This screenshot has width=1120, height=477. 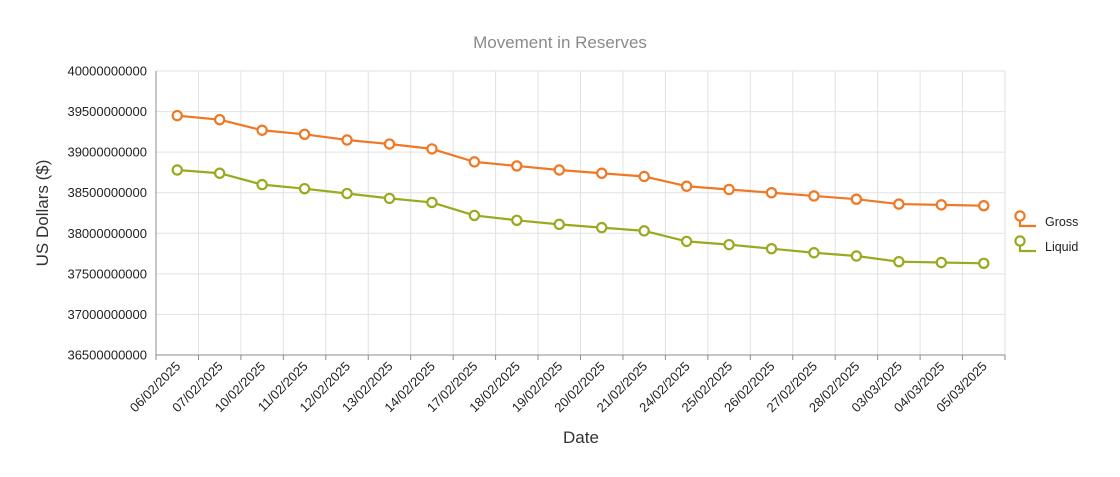 I want to click on y-tick-label: 38500000000, so click(x=107, y=192).